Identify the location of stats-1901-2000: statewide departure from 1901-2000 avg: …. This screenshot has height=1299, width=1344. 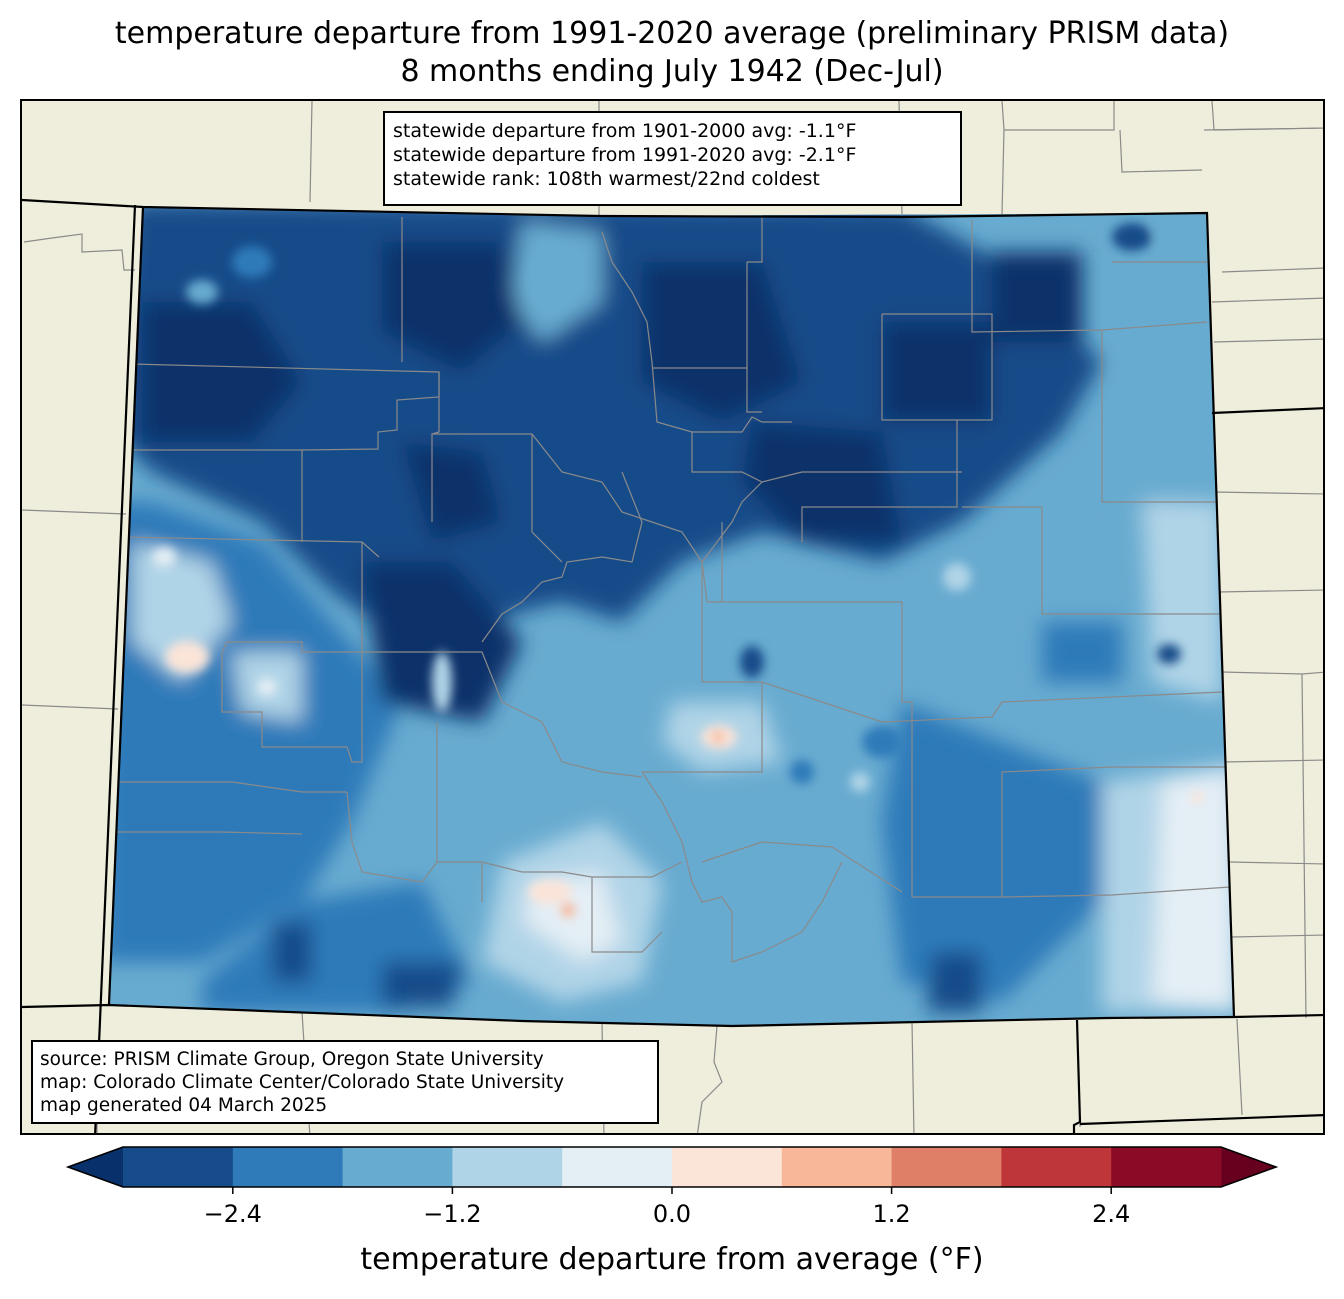
(625, 131).